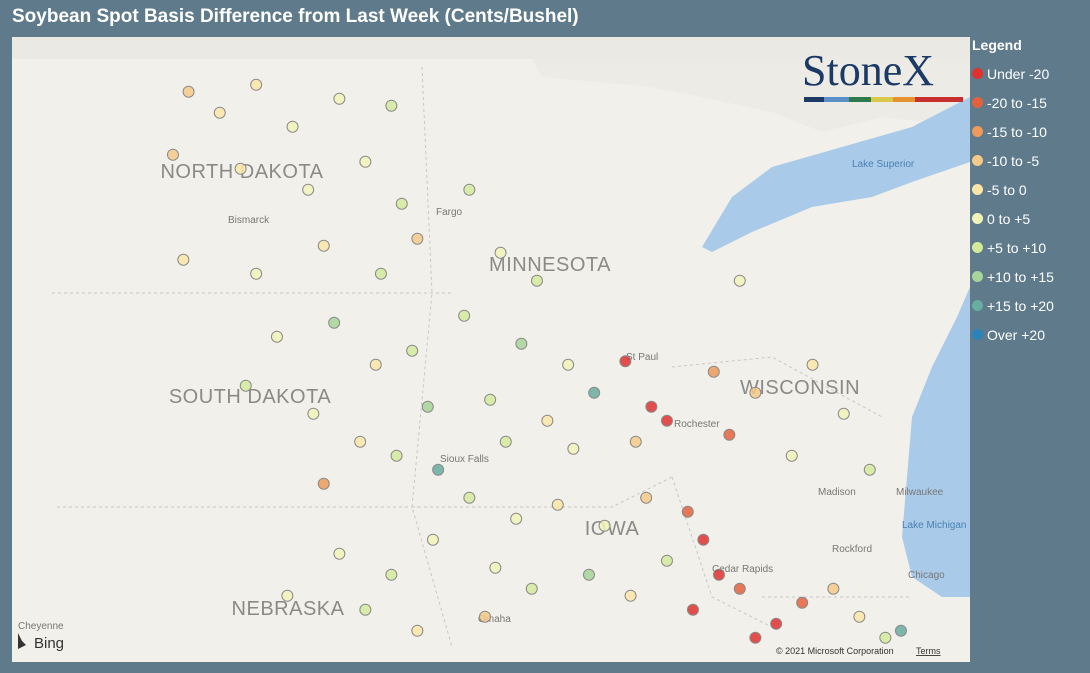 The height and width of the screenshot is (673, 1090). I want to click on legend-item: -10 to -5, so click(1031, 160).